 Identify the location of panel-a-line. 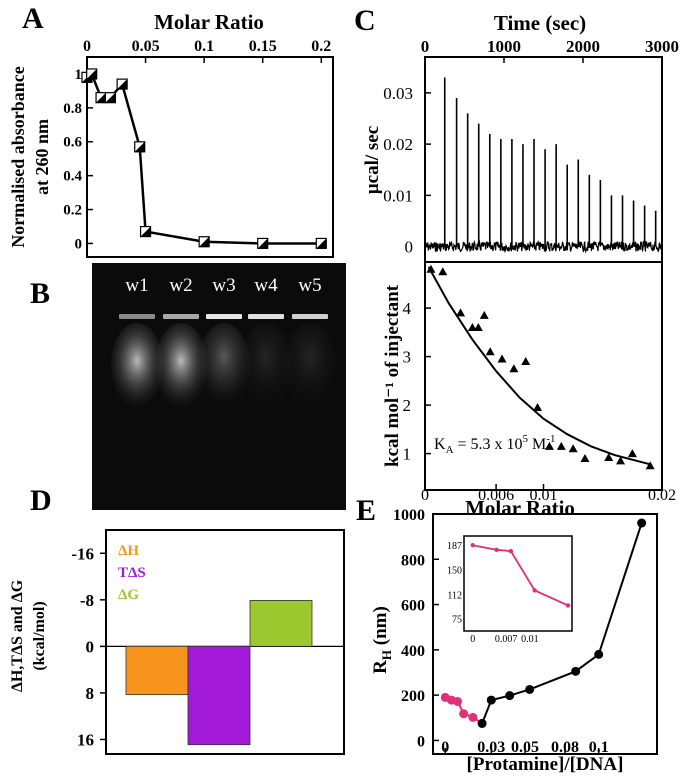
(204, 158).